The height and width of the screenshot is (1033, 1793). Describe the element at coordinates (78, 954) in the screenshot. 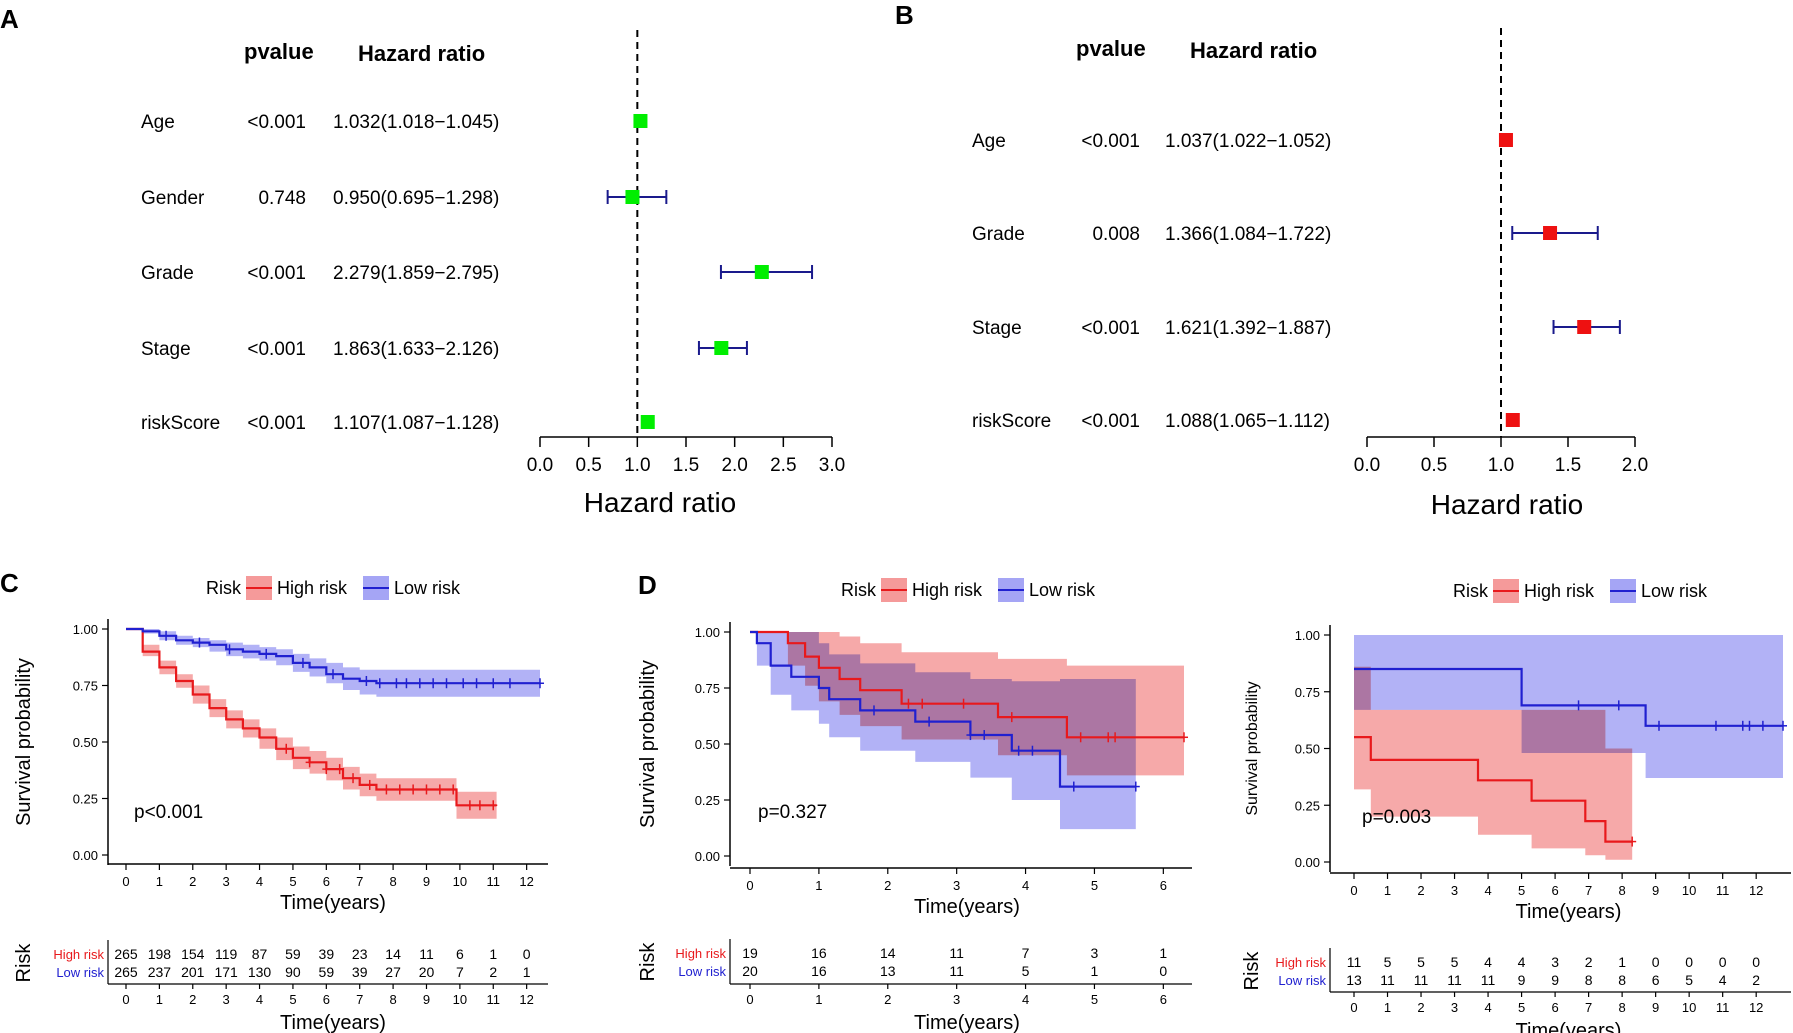

I see `risk-table-label-high: High risk` at that location.